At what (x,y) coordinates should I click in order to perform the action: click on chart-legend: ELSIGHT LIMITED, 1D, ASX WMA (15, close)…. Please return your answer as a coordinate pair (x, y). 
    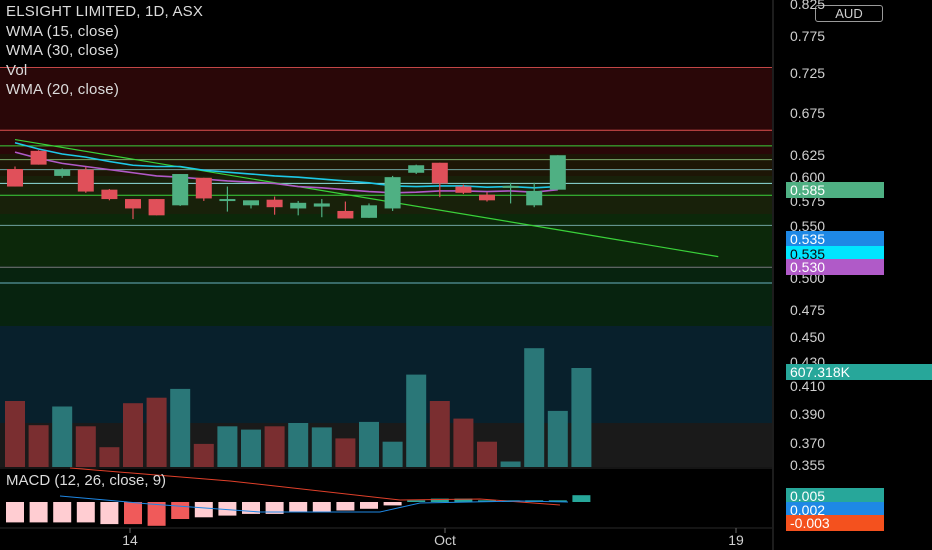
    Looking at the image, I should click on (104, 51).